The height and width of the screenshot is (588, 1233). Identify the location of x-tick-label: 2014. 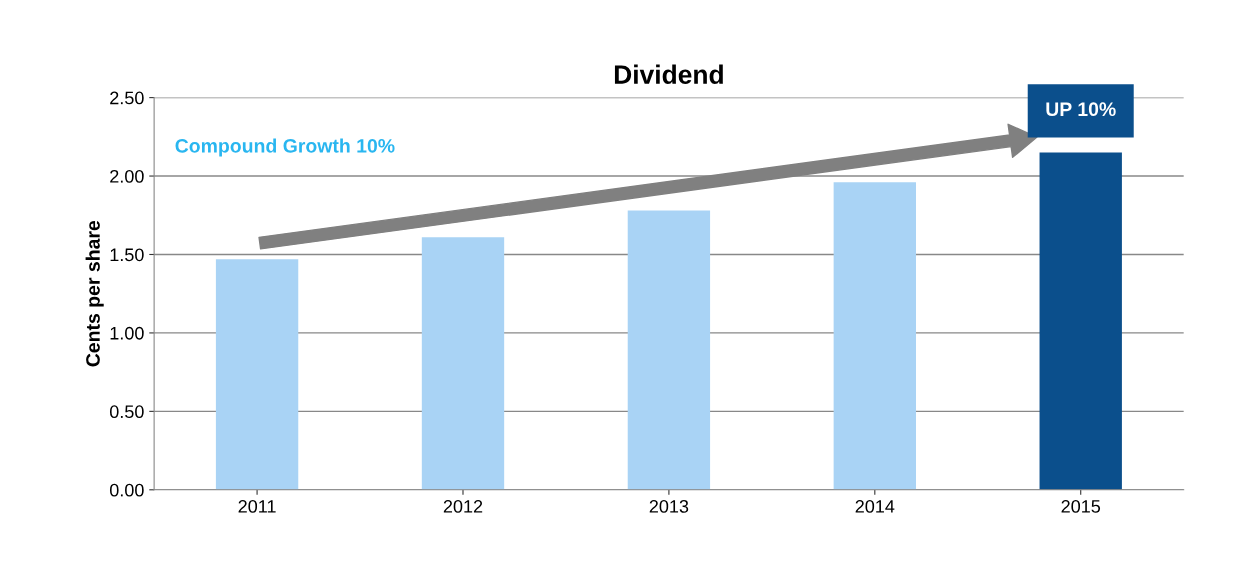
(875, 506).